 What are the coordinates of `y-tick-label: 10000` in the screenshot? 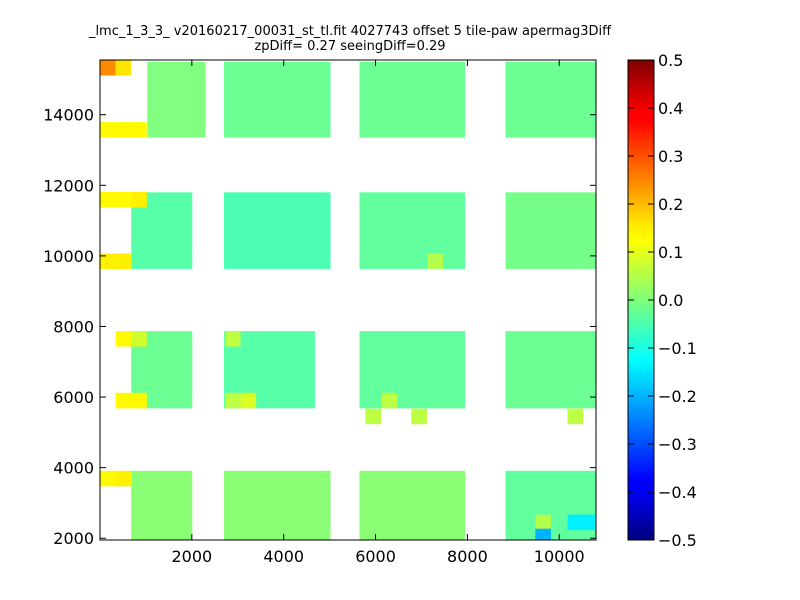 It's located at (68, 256).